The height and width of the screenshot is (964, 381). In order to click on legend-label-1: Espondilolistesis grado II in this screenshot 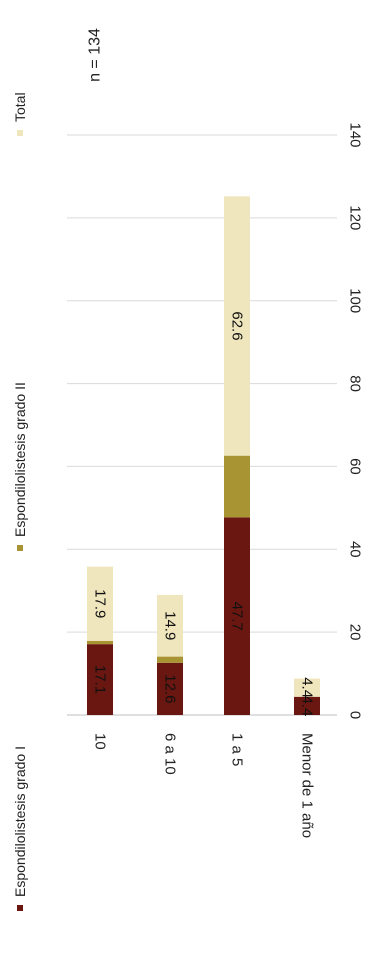, I will do `click(20, 459)`.